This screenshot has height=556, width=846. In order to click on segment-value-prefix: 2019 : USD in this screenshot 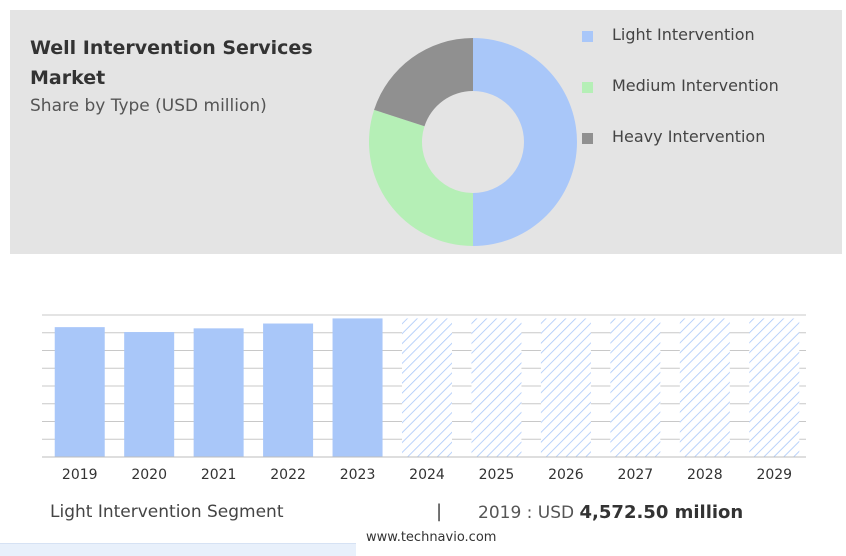, I will do `click(526, 513)`.